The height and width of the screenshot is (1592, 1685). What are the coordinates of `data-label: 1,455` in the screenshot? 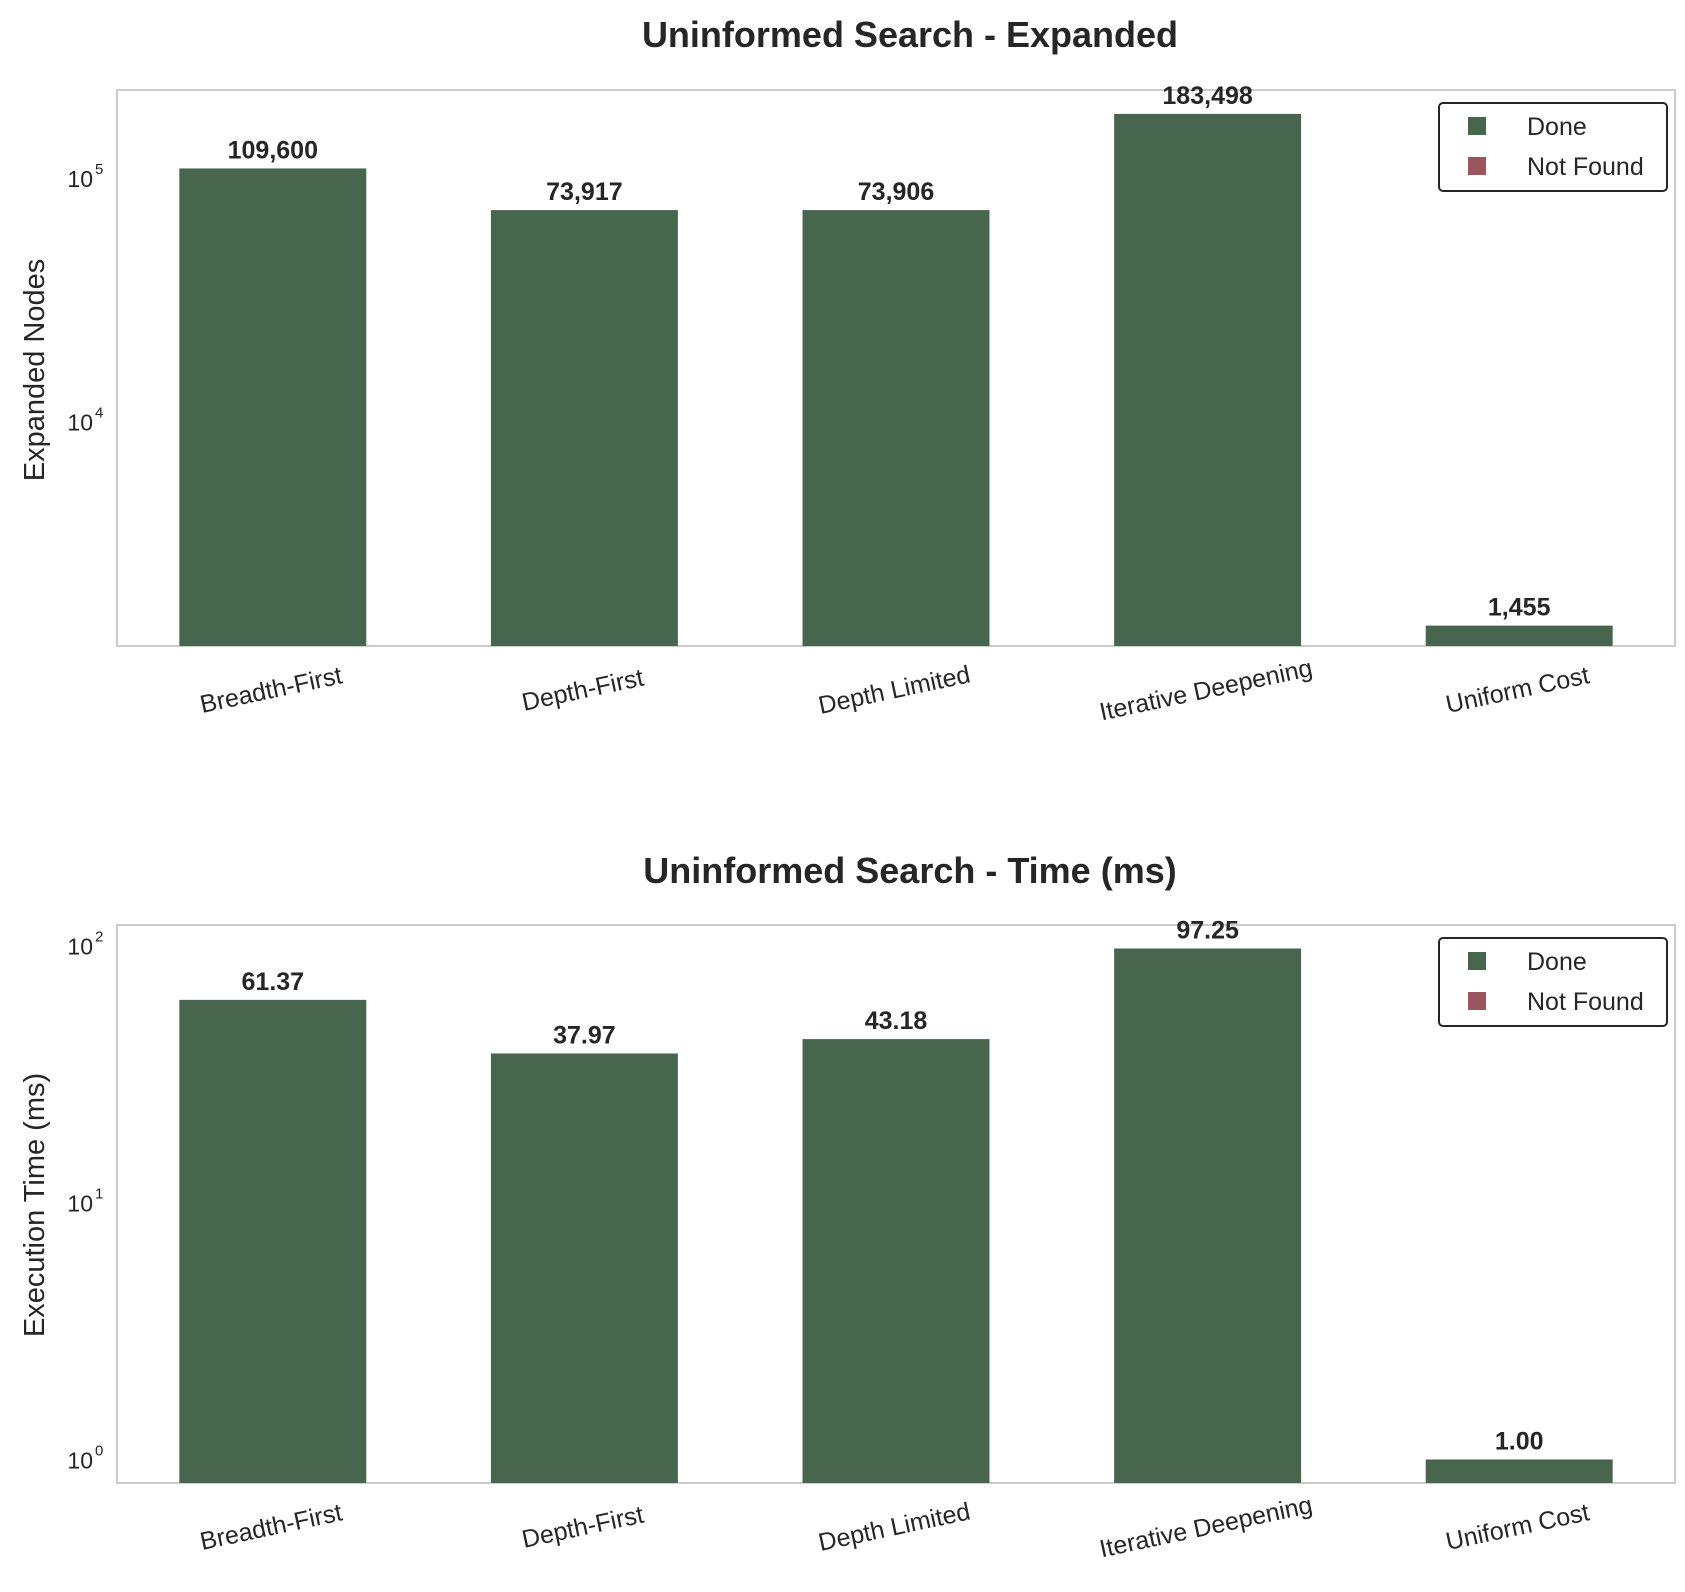 It's located at (1519, 608).